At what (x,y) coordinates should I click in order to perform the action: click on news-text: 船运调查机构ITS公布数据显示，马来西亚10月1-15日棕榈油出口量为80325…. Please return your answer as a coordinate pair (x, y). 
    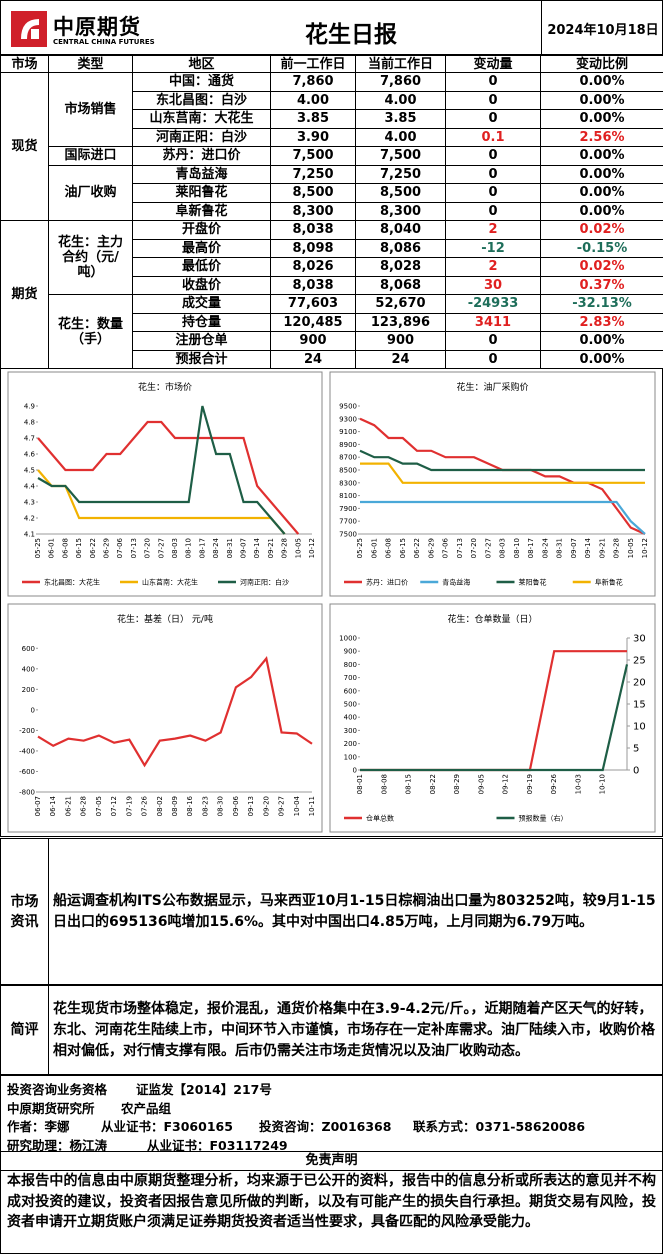
    Looking at the image, I should click on (354, 911).